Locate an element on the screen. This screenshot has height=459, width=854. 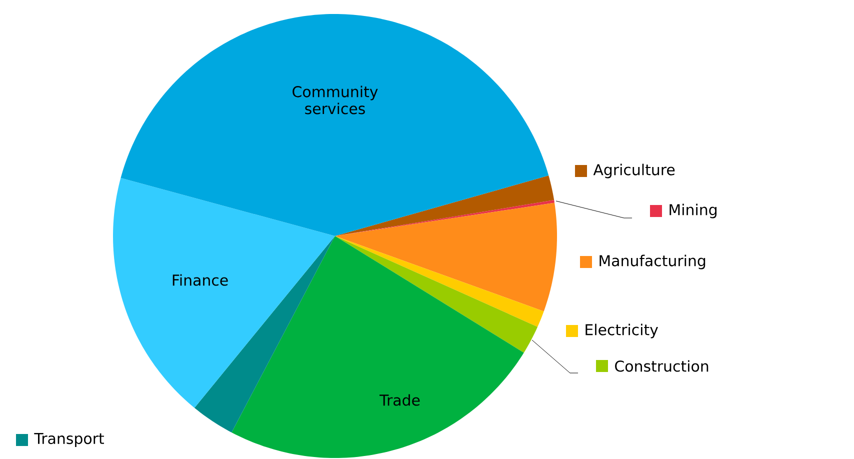
slice-label: Community services is located at coordinates (335, 100).